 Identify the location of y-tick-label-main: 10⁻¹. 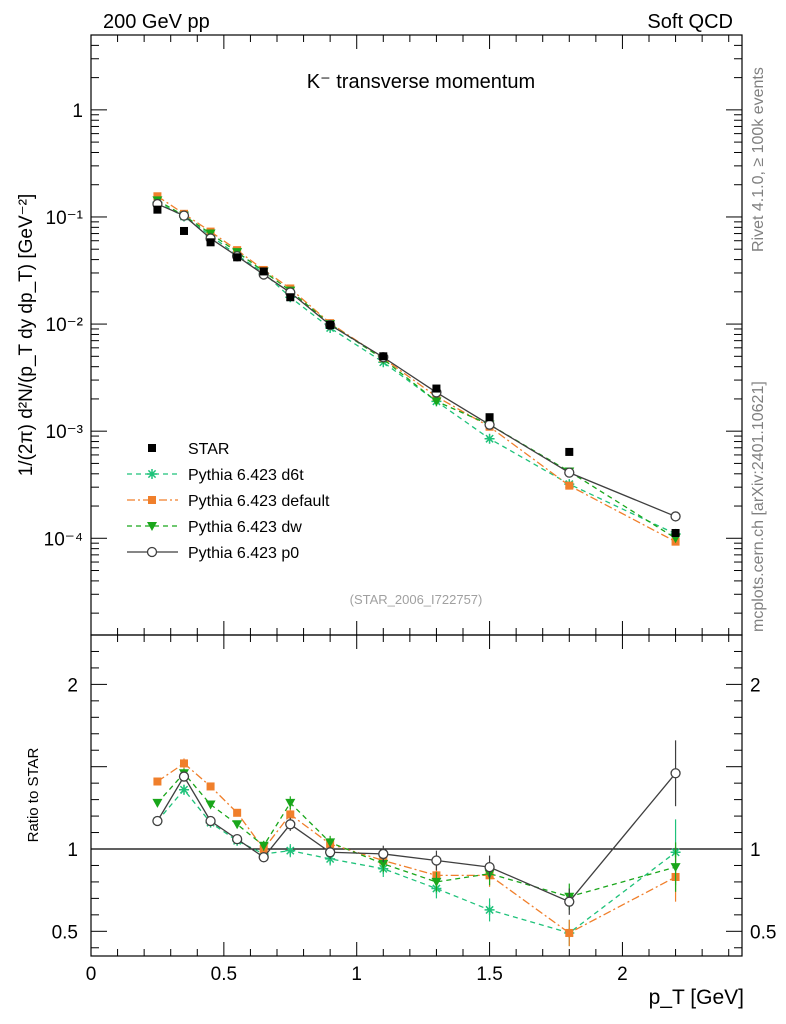
(65, 218).